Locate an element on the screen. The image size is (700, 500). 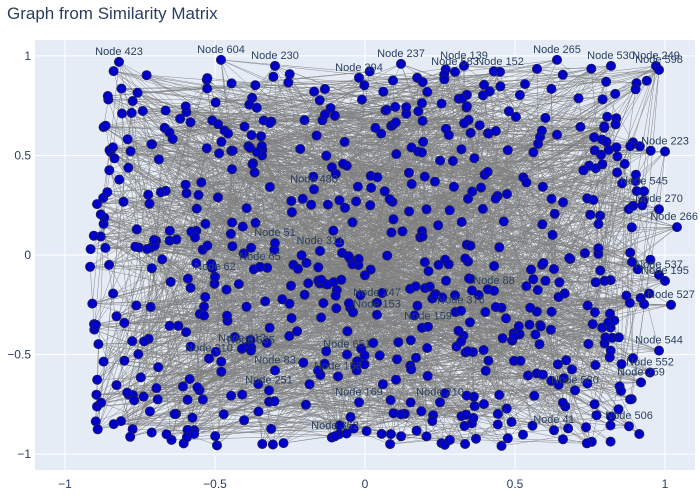
node-label: Node 195 is located at coordinates (665, 271).